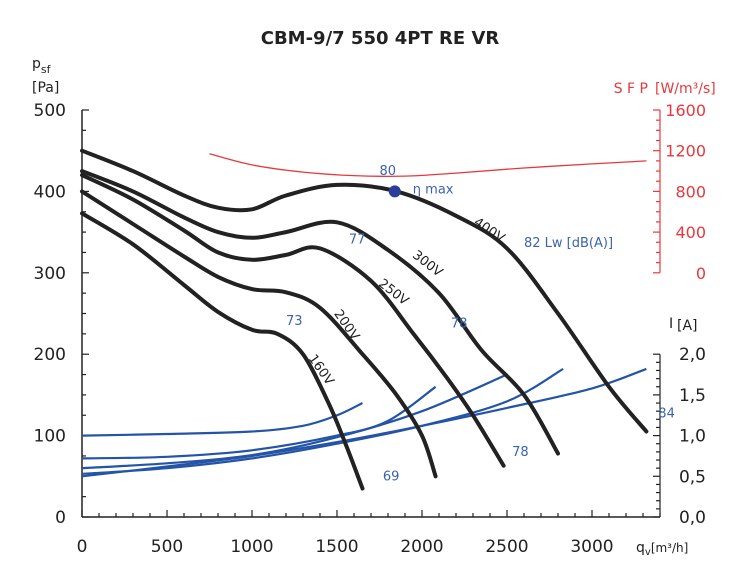 The image size is (751, 576). What do you see at coordinates (640, 548) in the screenshot?
I see `x-axis-symbol: q` at bounding box center [640, 548].